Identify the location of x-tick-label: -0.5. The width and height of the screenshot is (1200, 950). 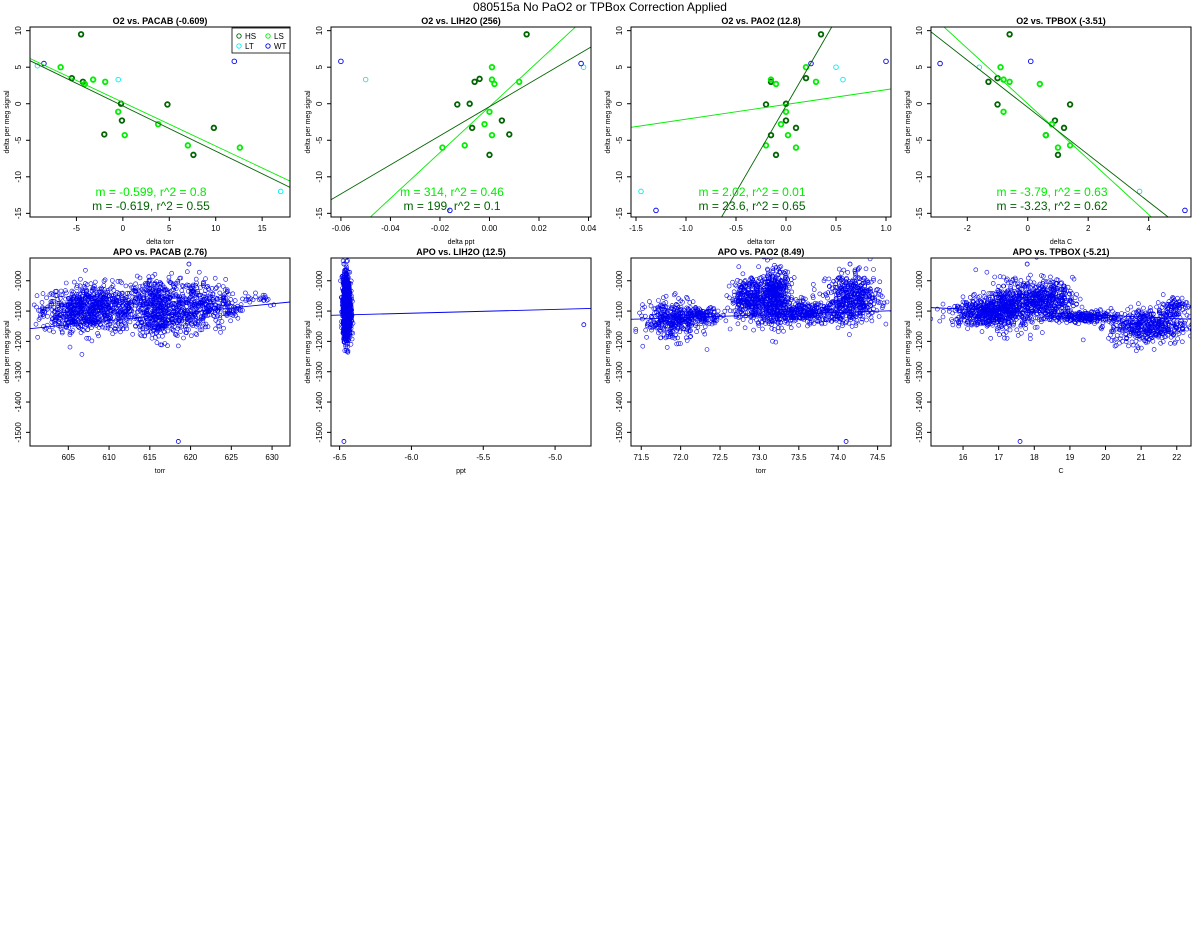
(736, 228).